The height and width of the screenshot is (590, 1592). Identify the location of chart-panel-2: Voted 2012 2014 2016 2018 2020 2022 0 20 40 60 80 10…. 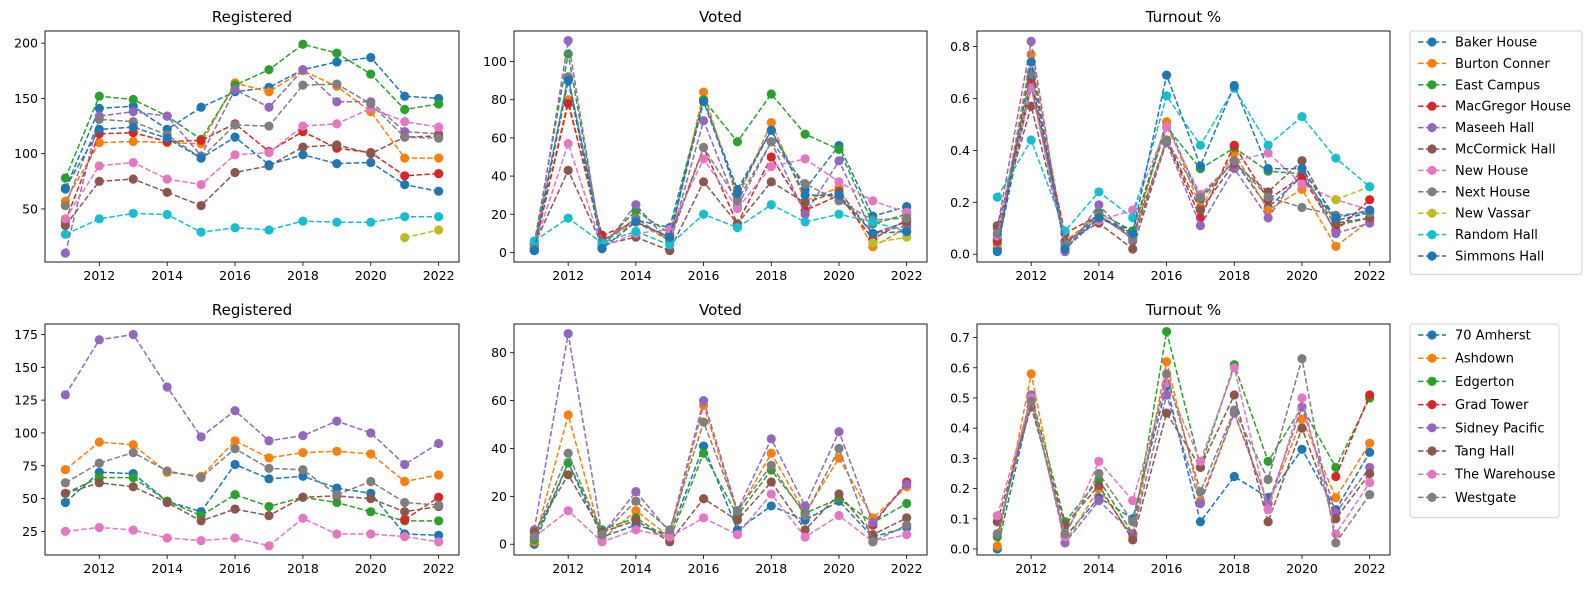
(705, 145).